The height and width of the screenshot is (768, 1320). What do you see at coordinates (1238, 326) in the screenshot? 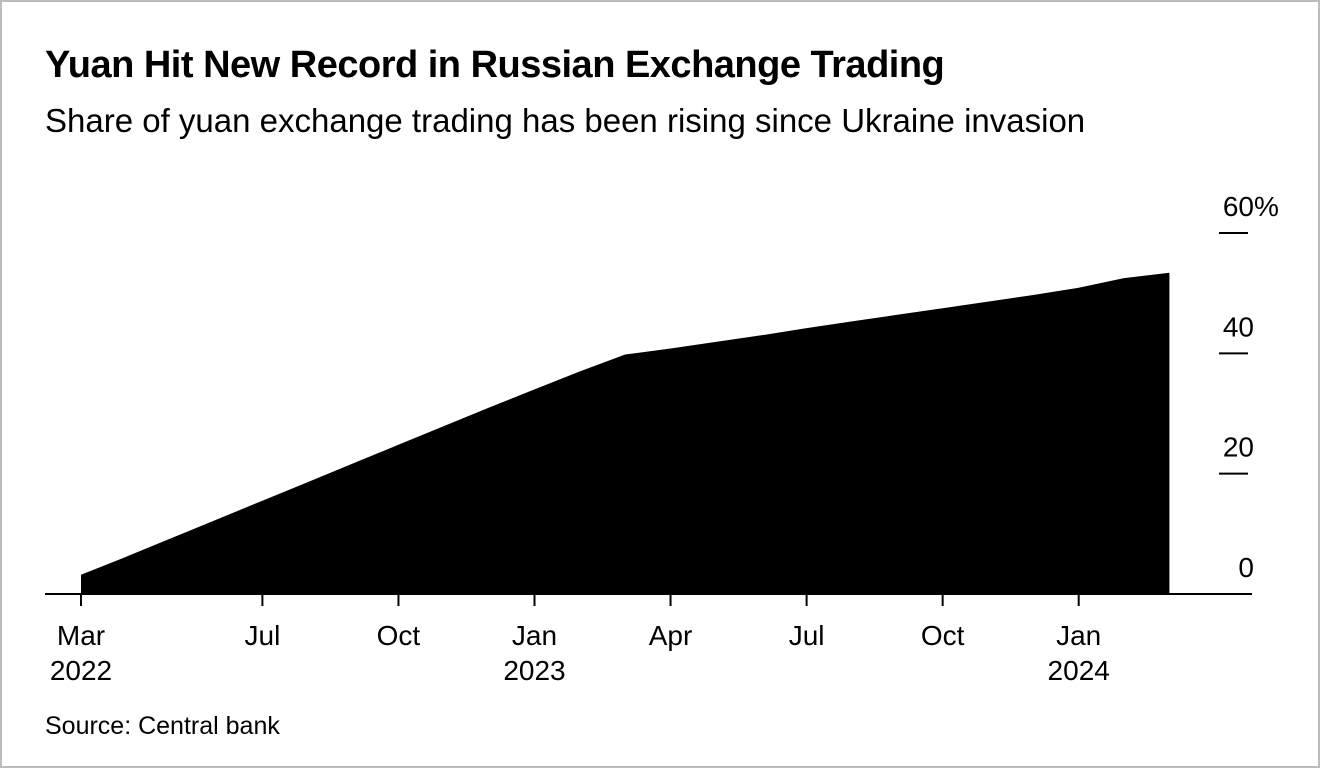
I see `y-tick-label: 40` at bounding box center [1238, 326].